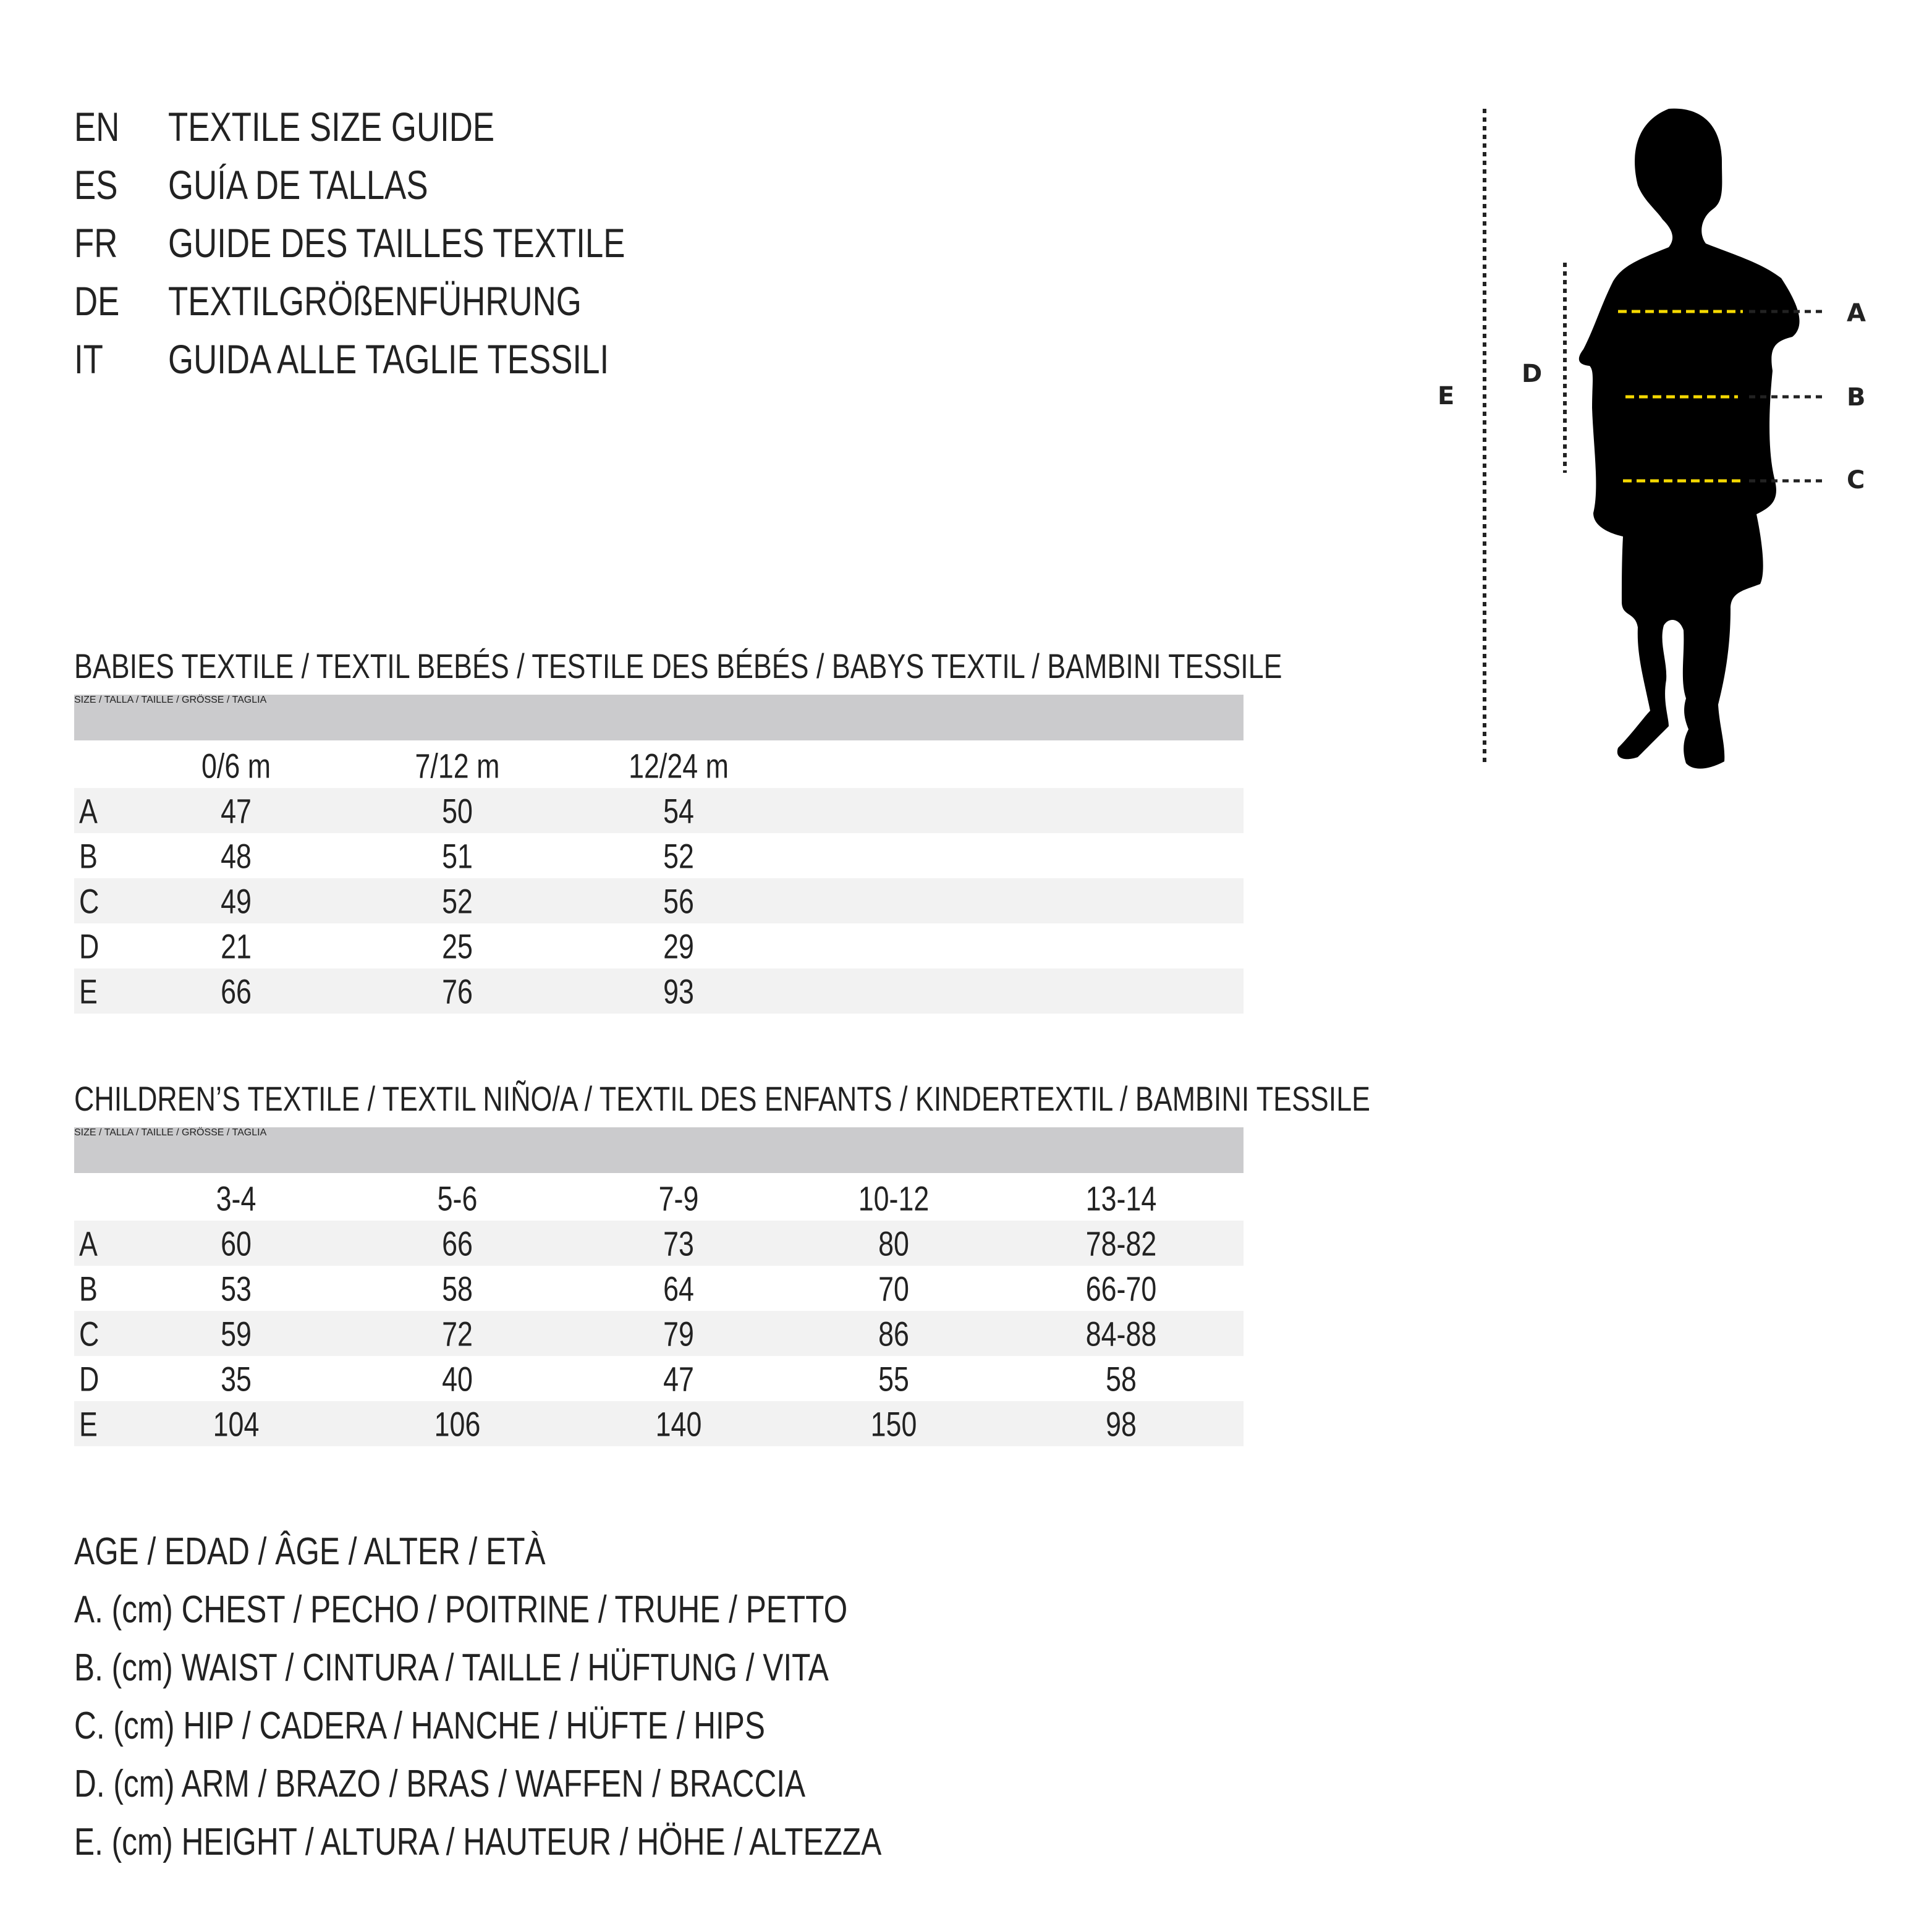 This screenshot has height=1932, width=1932. Describe the element at coordinates (236, 765) in the screenshot. I see `column-header: 0/6 m` at that location.